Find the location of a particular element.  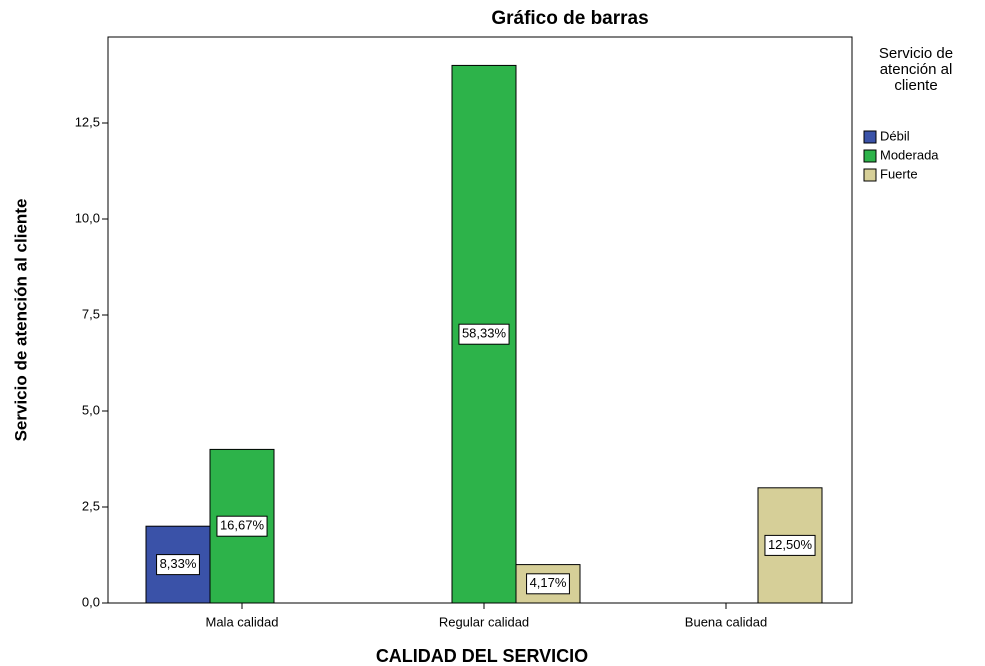

data-label: 58,33% is located at coordinates (484, 333).